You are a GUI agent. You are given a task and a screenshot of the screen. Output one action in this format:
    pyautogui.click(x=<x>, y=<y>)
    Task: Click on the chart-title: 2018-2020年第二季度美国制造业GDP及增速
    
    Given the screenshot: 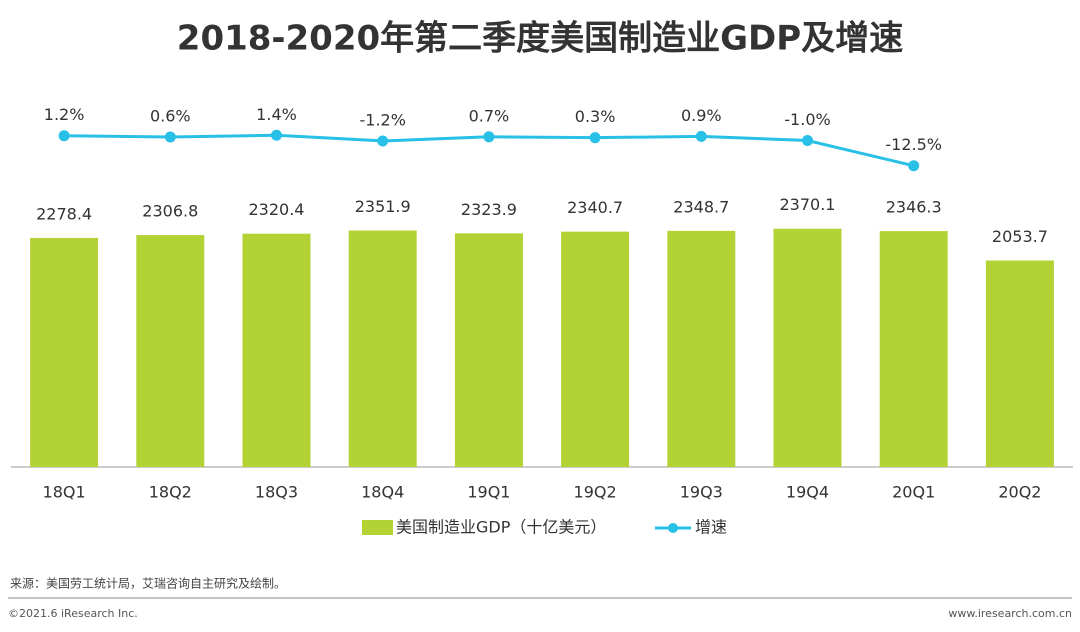 What is the action you would take?
    pyautogui.click(x=540, y=39)
    